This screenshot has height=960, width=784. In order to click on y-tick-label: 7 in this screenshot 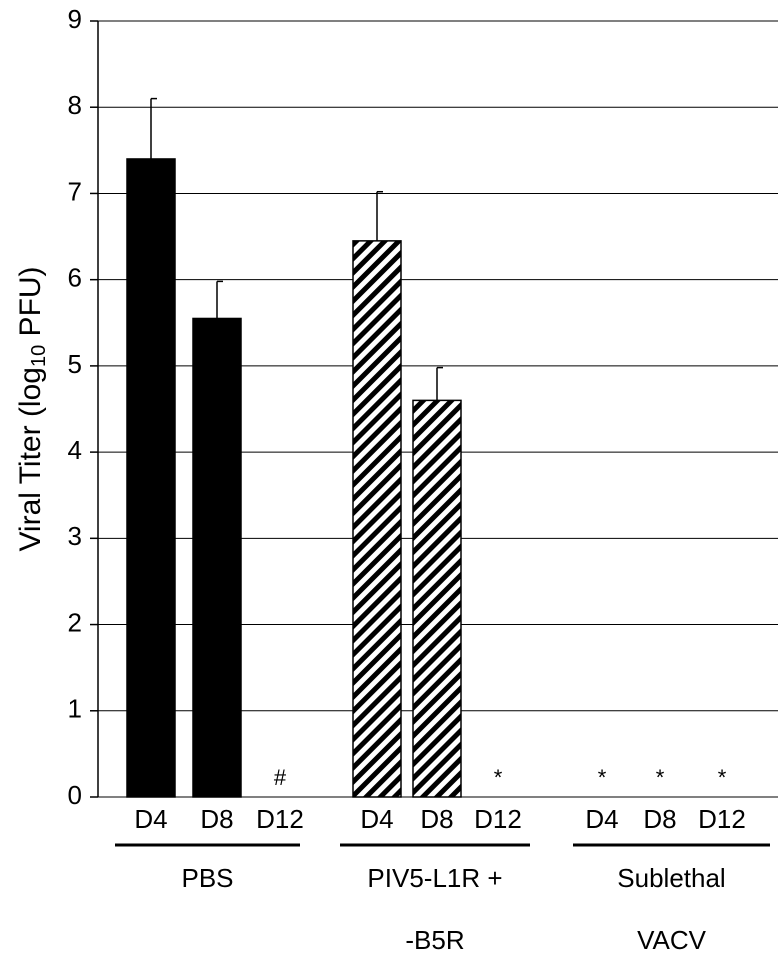, I will do `click(75, 191)`.